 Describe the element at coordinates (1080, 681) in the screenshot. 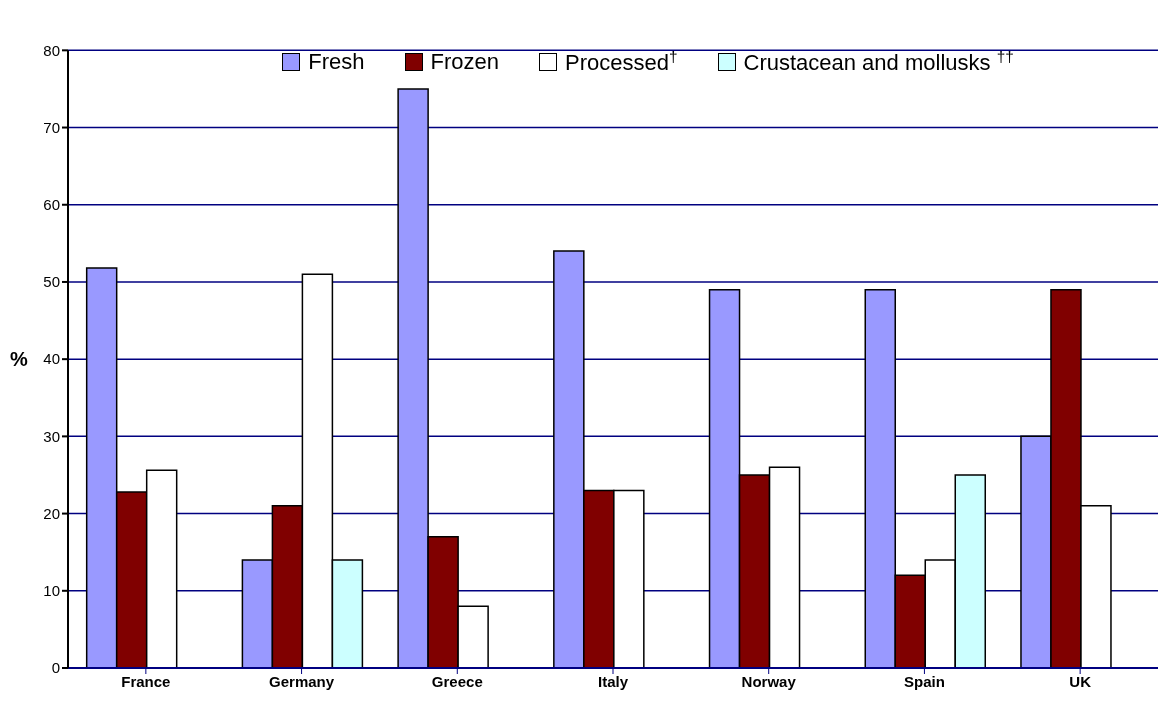

I see `x-tick-label: UK` at that location.